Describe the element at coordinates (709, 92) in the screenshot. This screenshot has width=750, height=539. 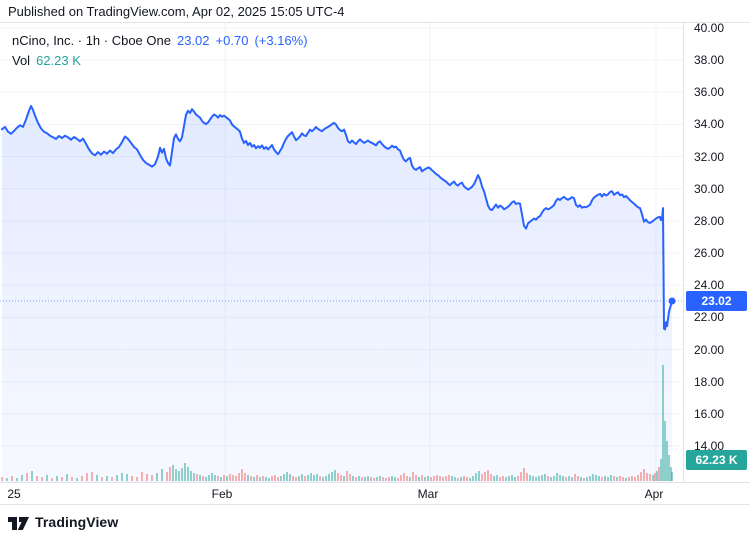
I see `price-tick-label: 36.00` at that location.